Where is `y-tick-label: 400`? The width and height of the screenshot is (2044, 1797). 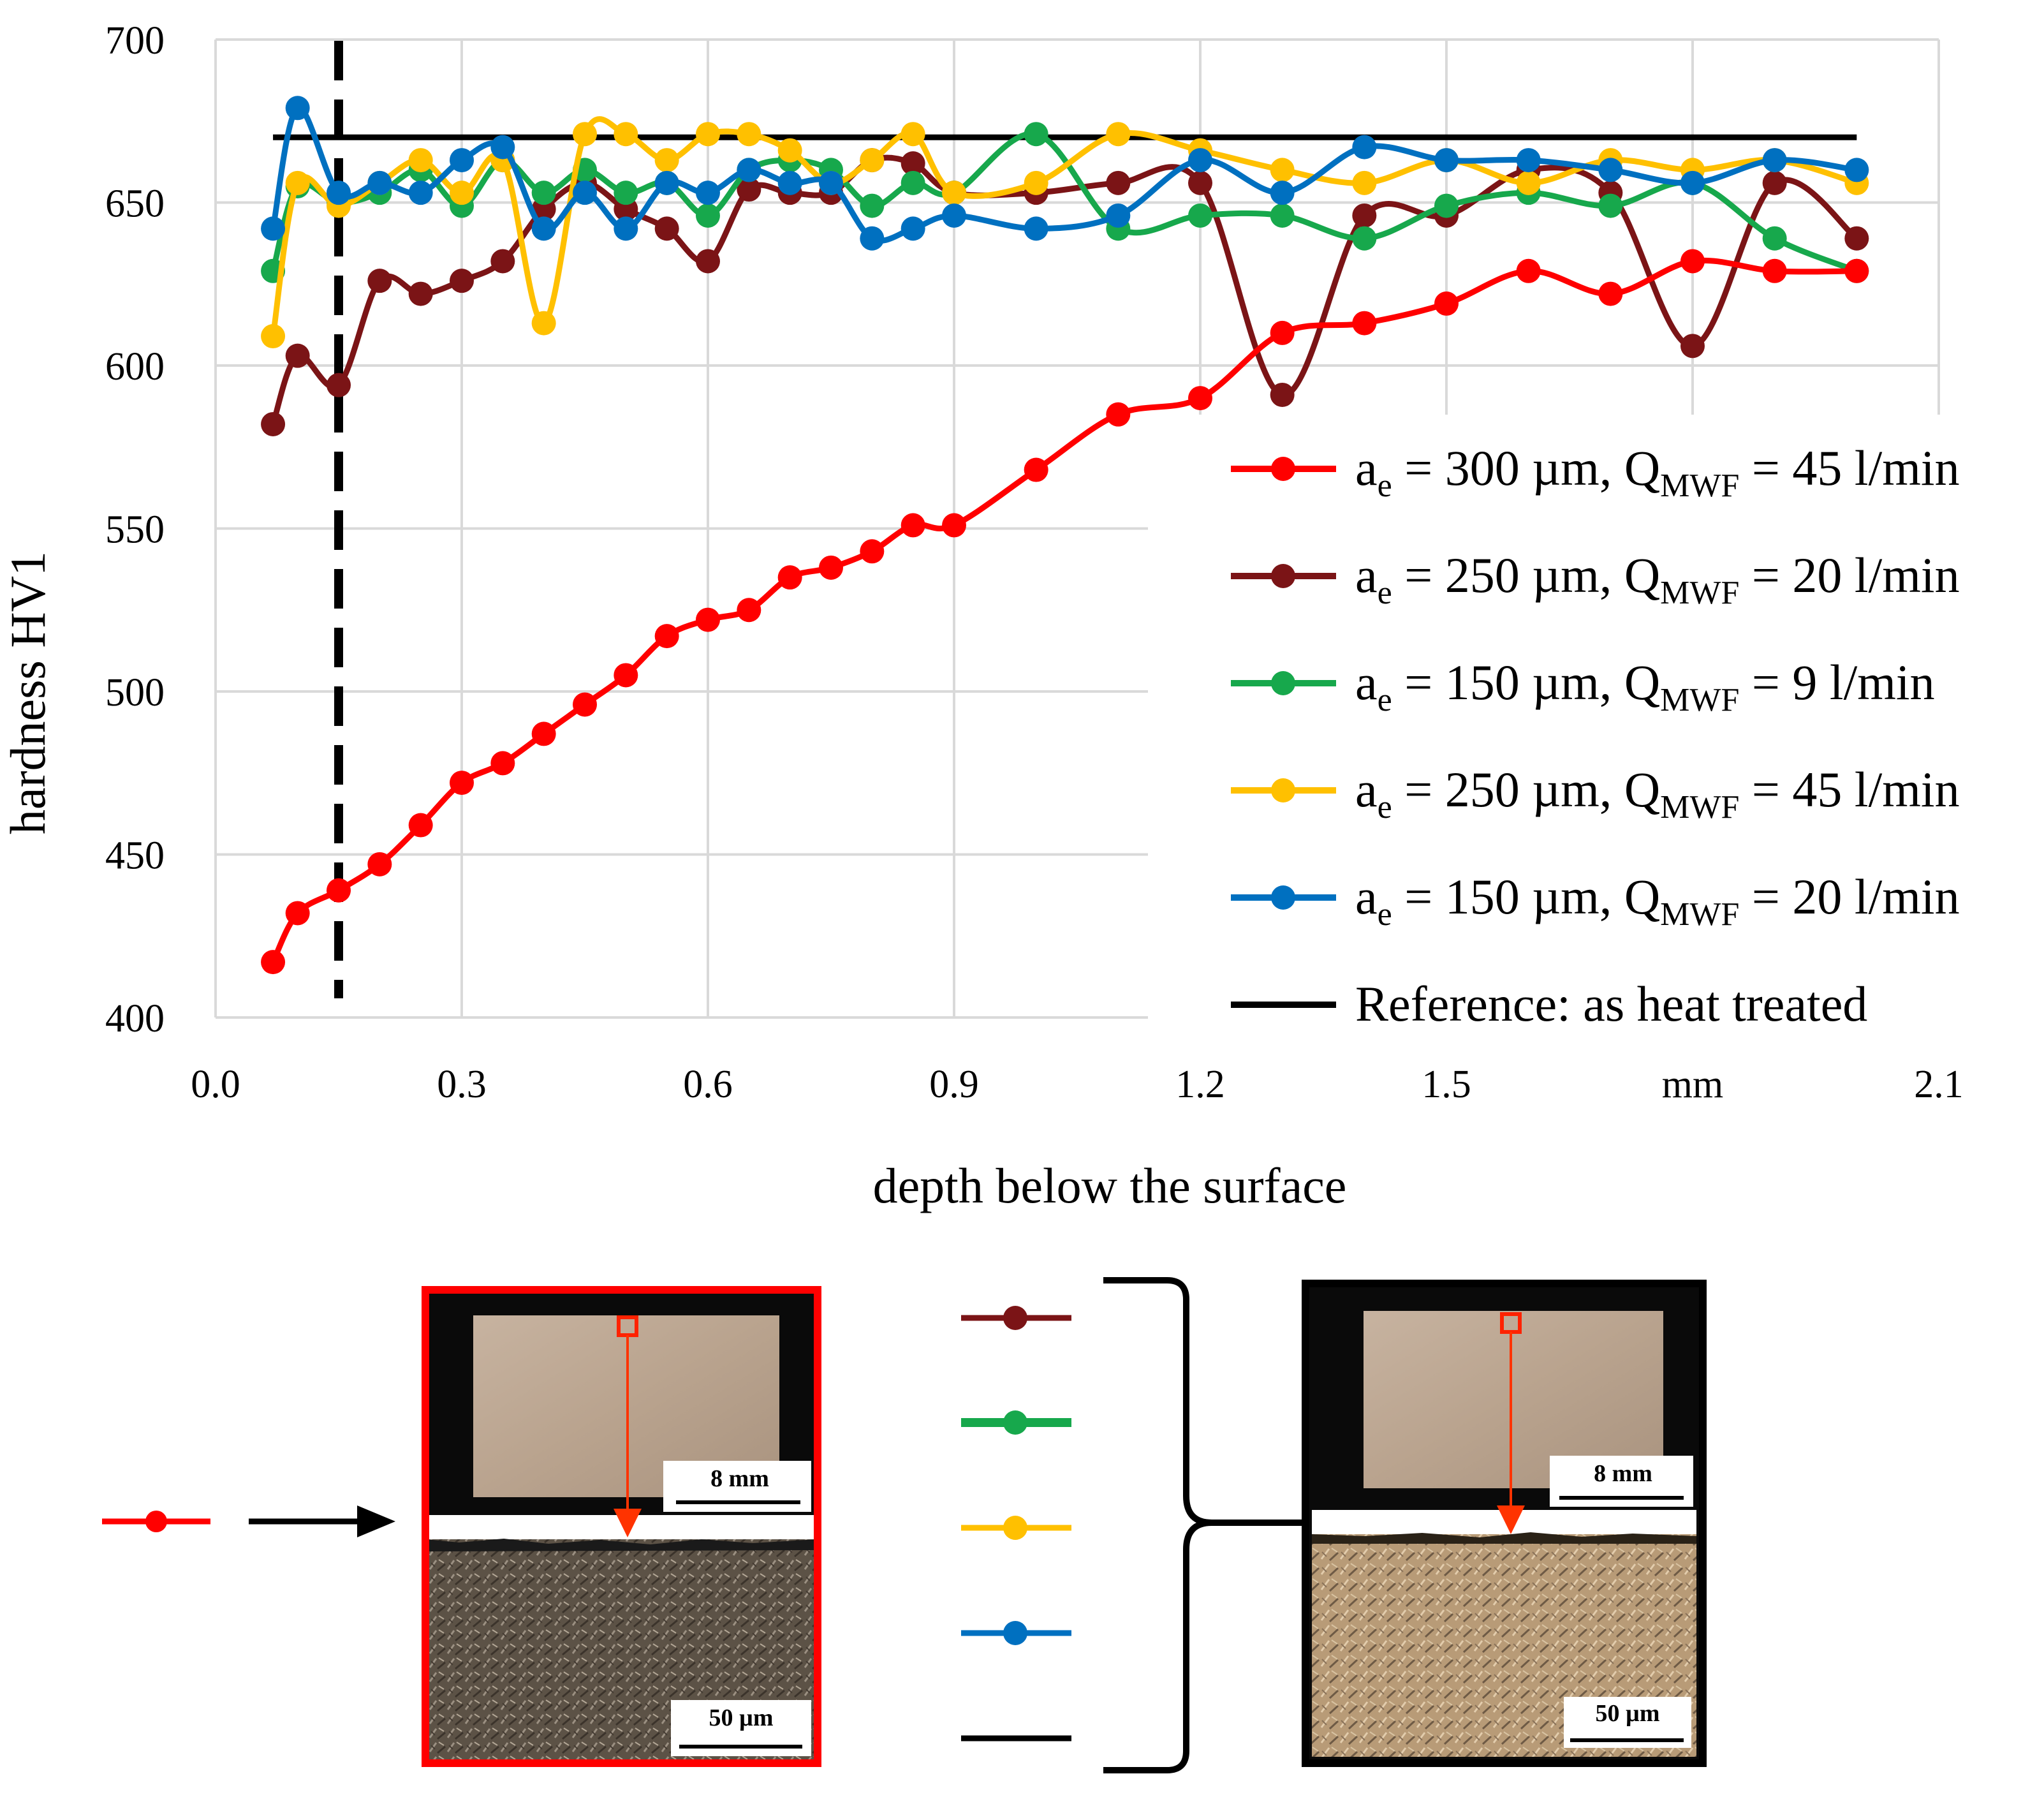 y-tick-label: 400 is located at coordinates (135, 1019).